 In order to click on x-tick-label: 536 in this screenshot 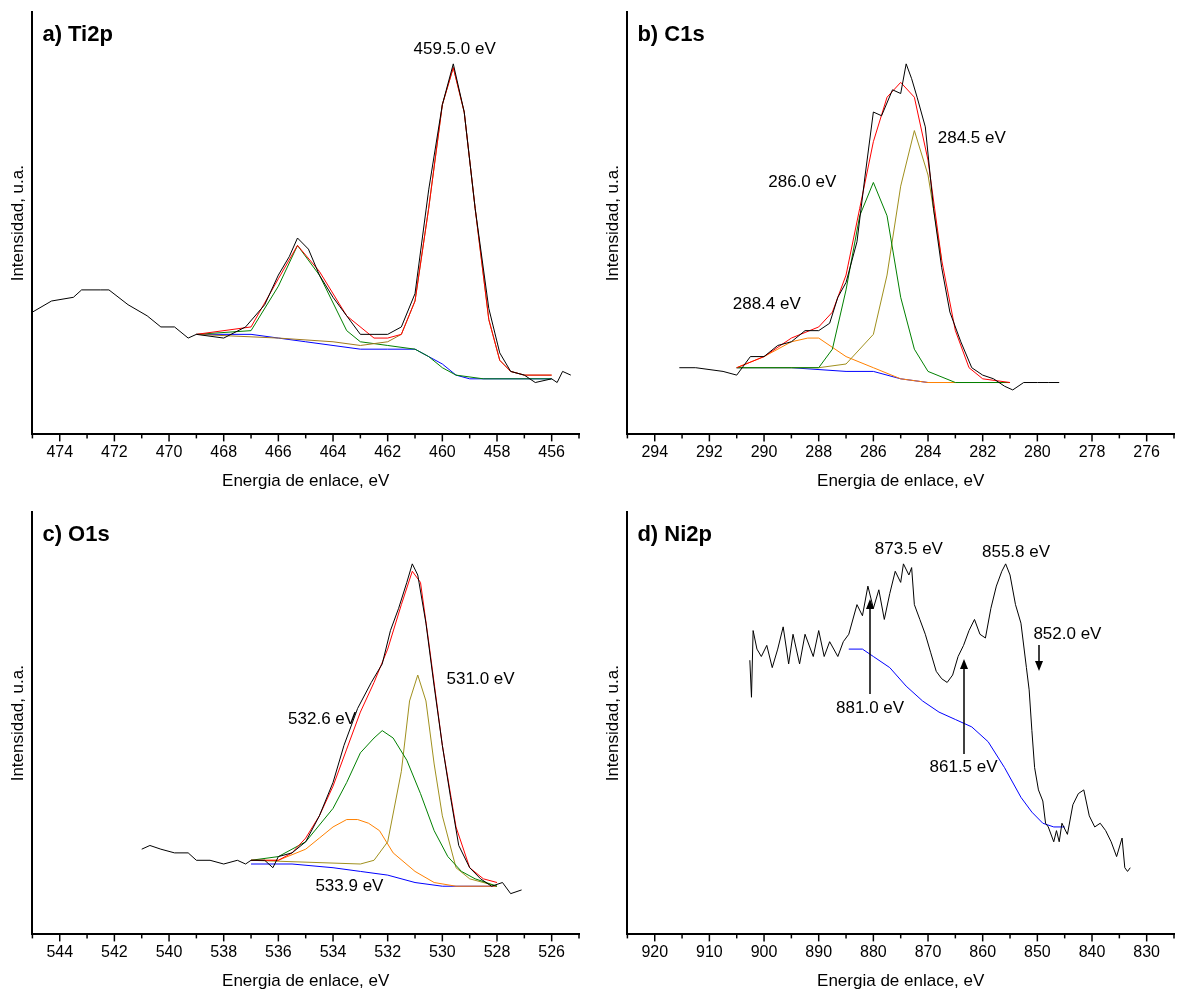, I will do `click(278, 952)`.